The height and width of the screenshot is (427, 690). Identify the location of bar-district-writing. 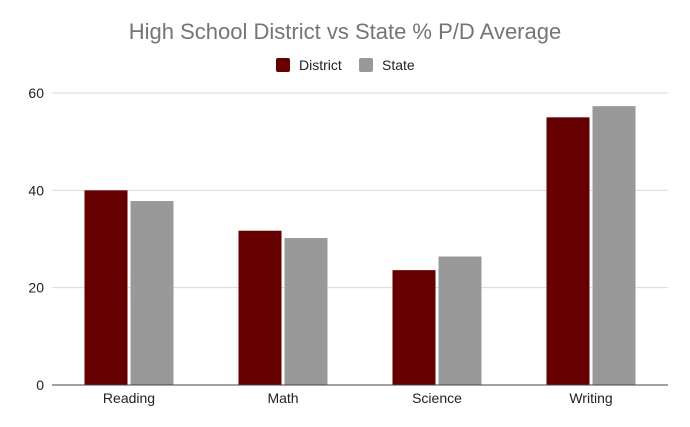
(568, 251).